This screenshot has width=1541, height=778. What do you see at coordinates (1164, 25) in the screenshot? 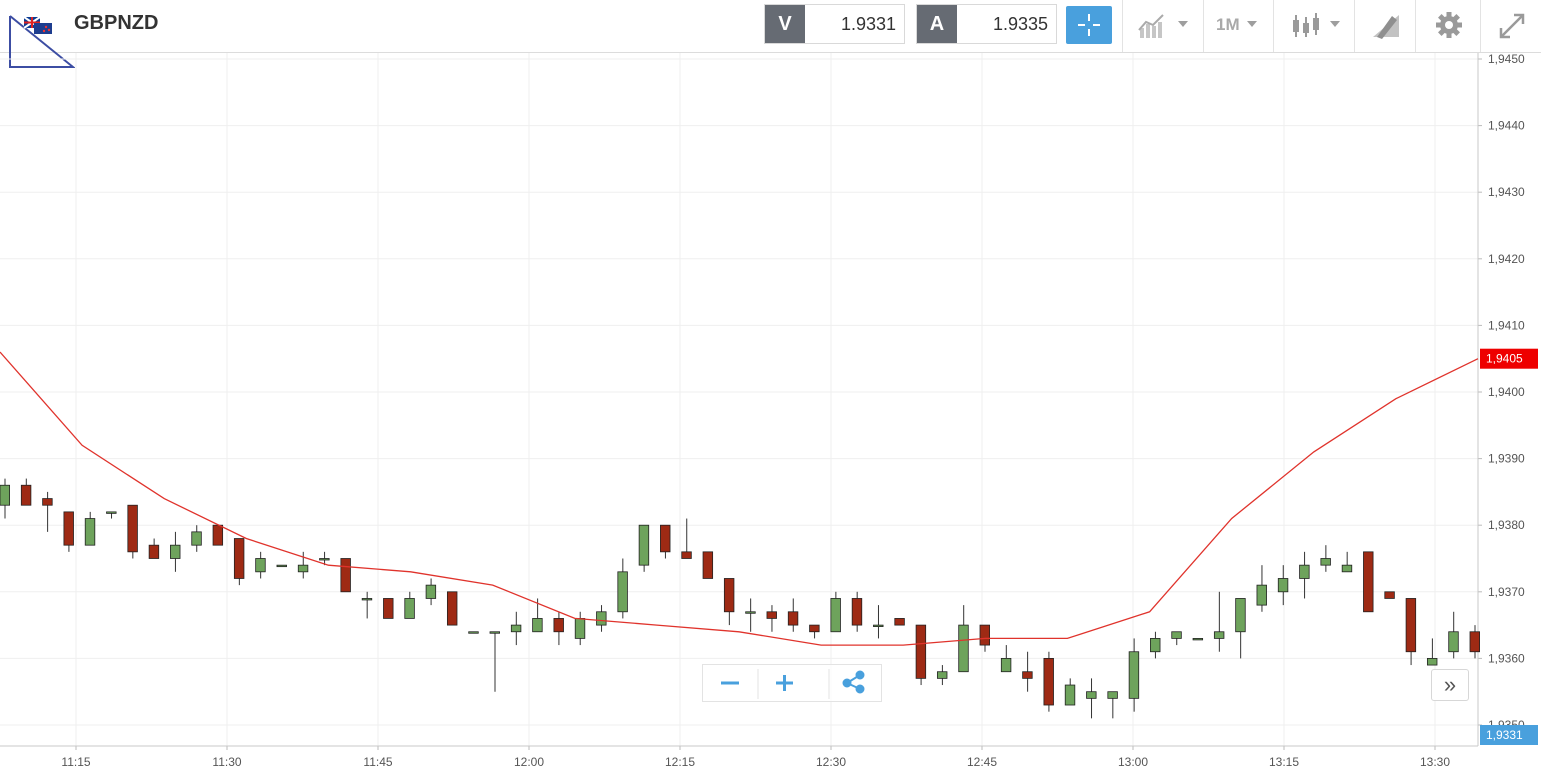
I see `chart-type-icon` at bounding box center [1164, 25].